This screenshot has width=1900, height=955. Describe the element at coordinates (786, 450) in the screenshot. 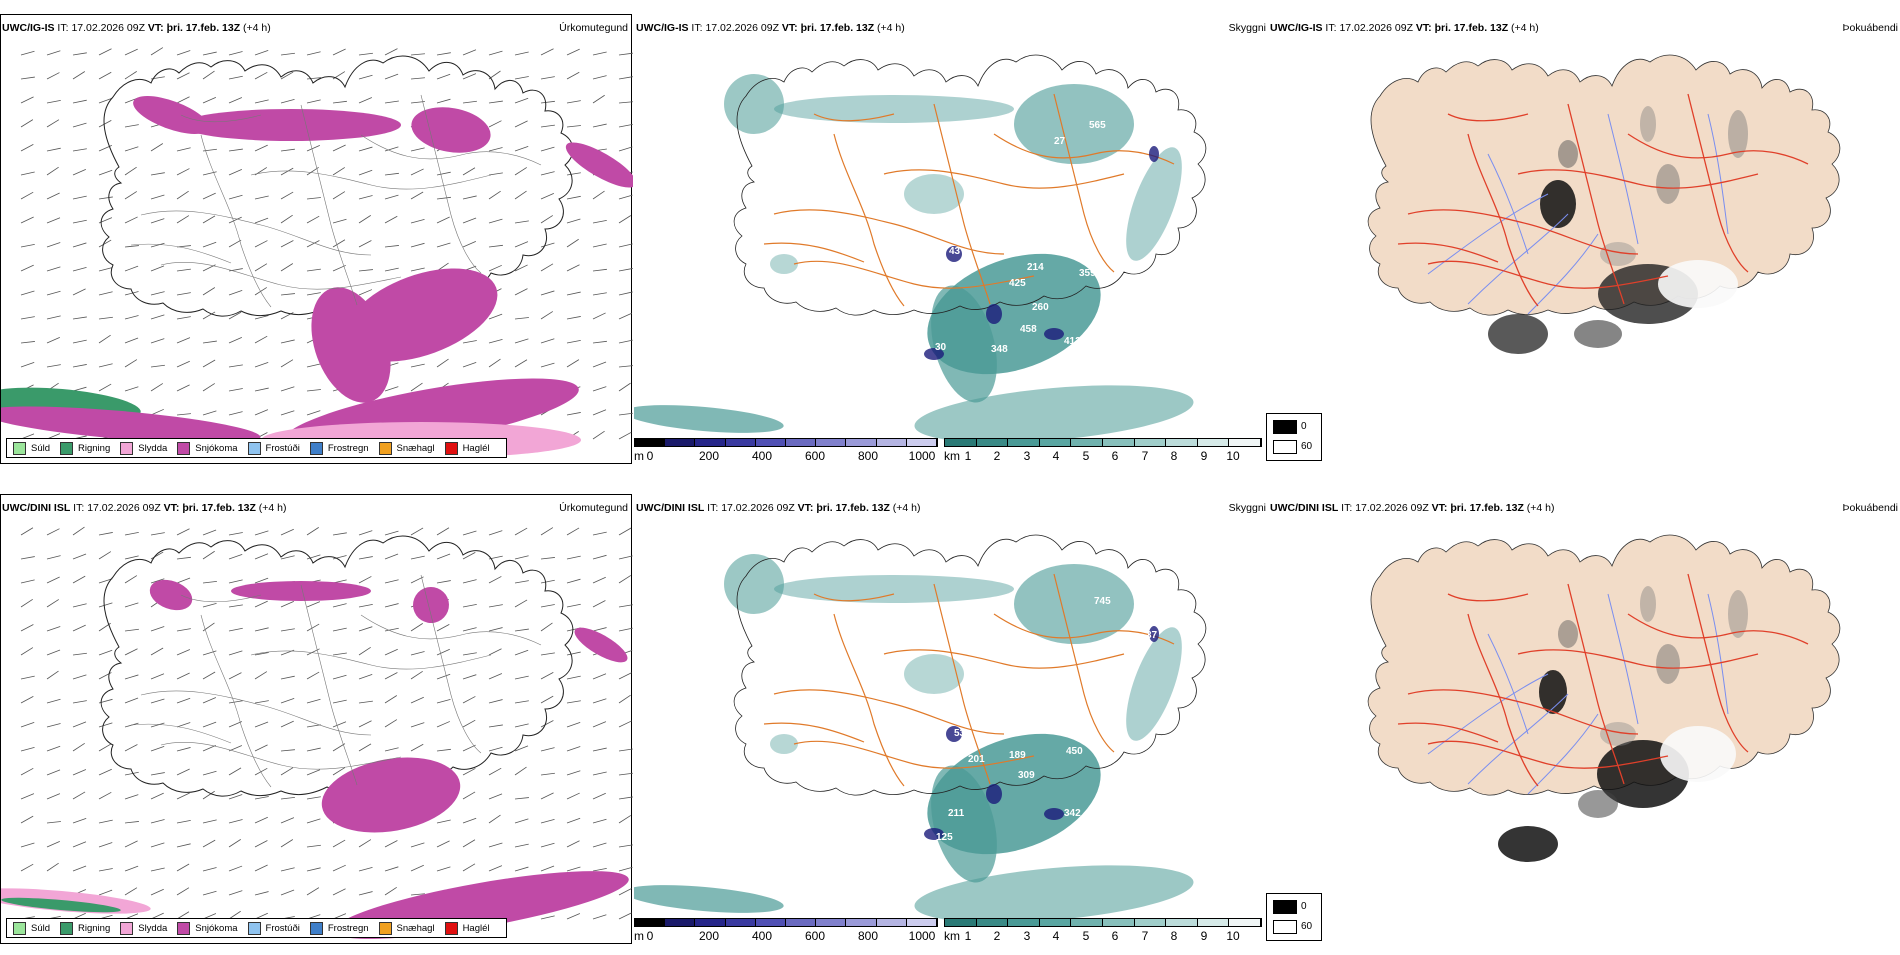

I see `cloud-base-colorbar: m 0 200 400 600 800 1000` at that location.